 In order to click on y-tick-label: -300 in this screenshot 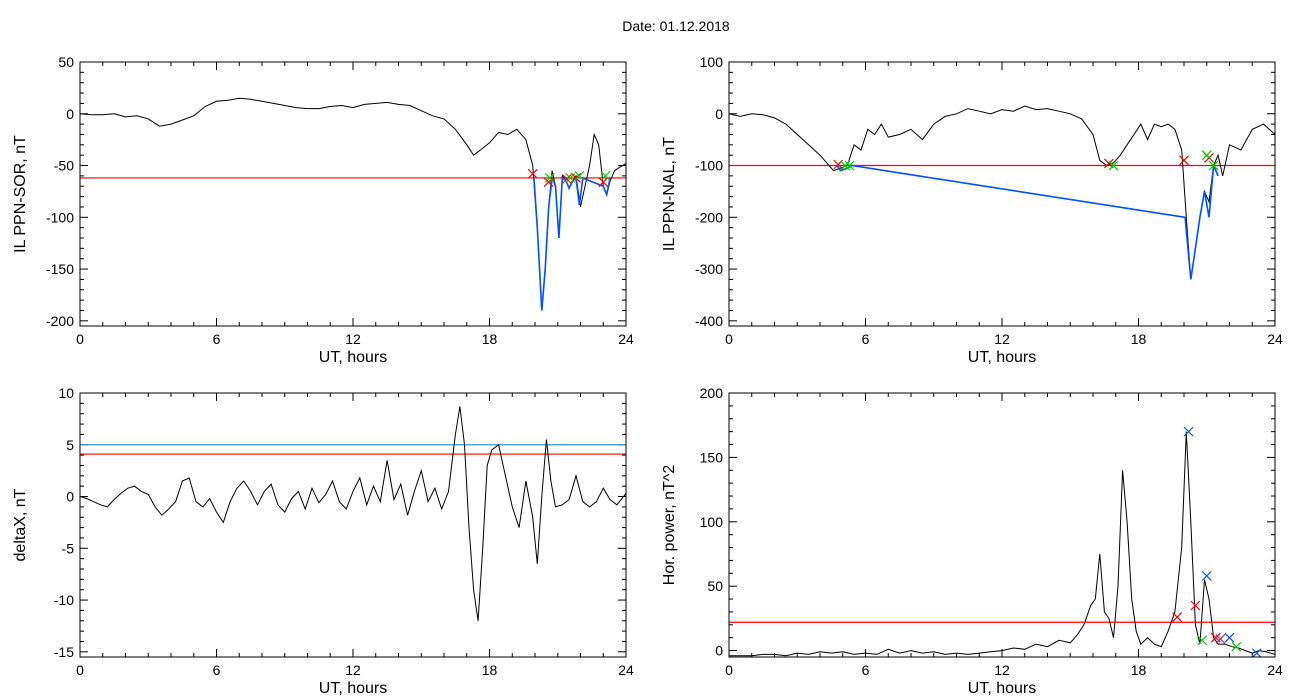, I will do `click(709, 269)`.